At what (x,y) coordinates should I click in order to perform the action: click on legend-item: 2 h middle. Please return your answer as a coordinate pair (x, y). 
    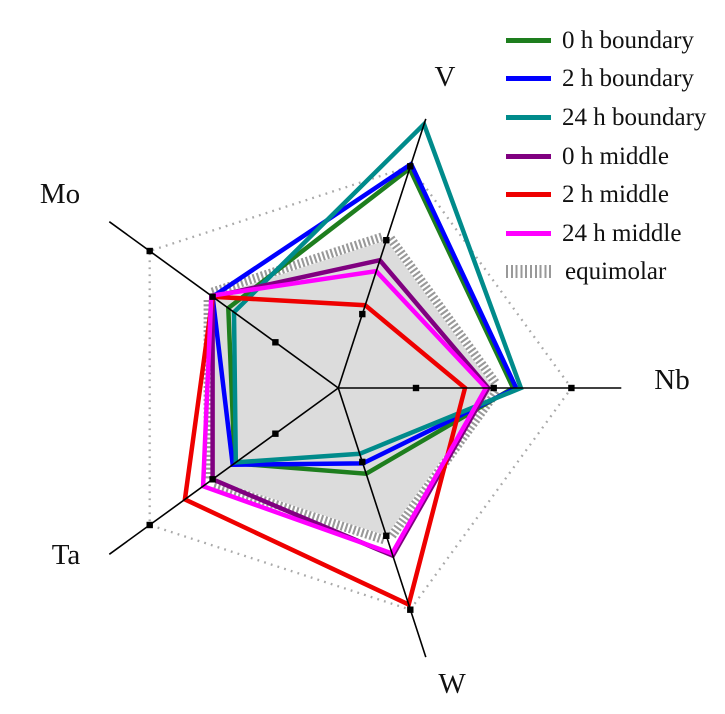
    Looking at the image, I should click on (606, 194).